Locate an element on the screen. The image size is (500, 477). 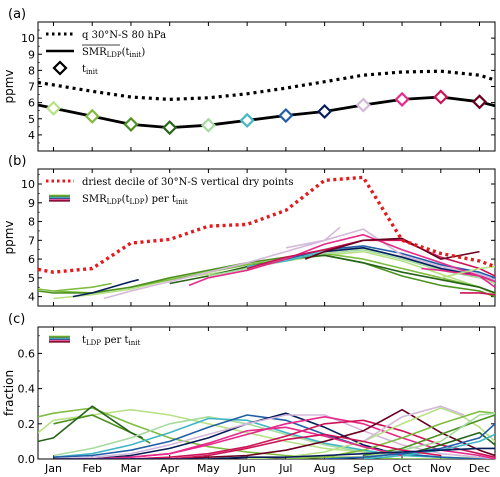
month-label: Nov is located at coordinates (441, 468).